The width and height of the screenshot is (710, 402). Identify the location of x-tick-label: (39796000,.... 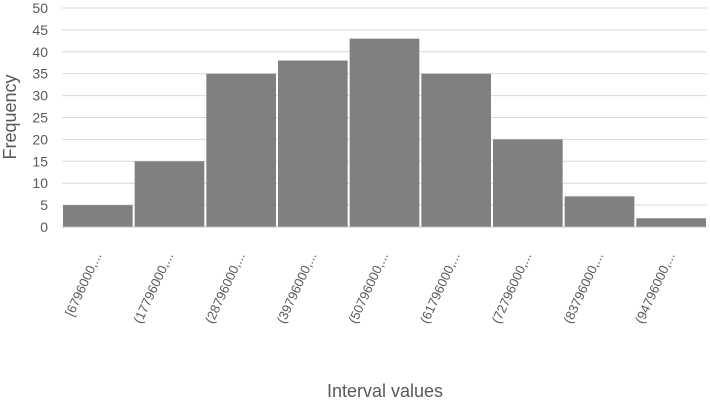
(297, 288).